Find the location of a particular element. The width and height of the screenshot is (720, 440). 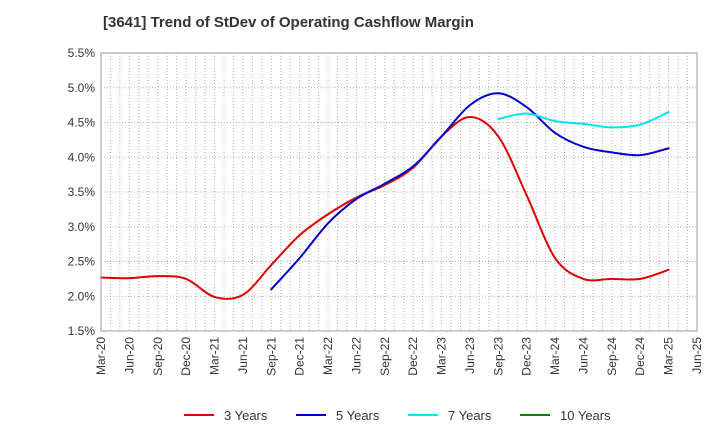

x-tick-label: Jun-24 is located at coordinates (583, 355).